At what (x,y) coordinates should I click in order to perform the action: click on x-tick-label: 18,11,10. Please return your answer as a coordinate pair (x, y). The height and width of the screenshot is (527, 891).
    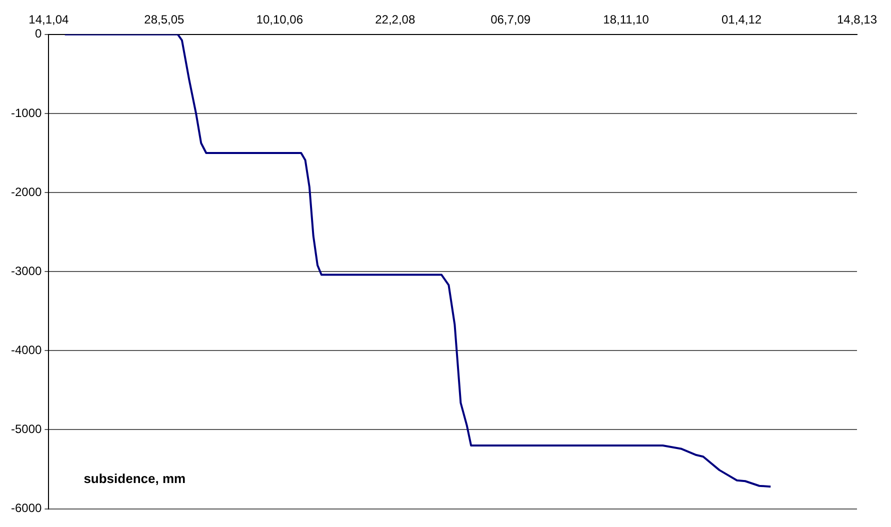
    Looking at the image, I should click on (626, 19).